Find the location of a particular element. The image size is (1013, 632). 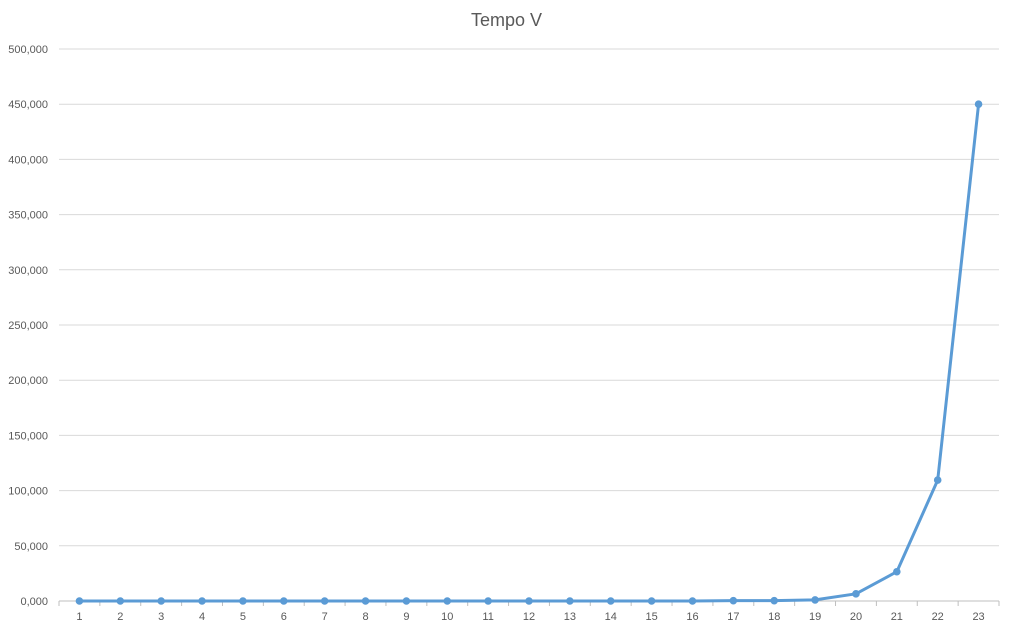

y-tick-label: 400,000 is located at coordinates (28, 160).